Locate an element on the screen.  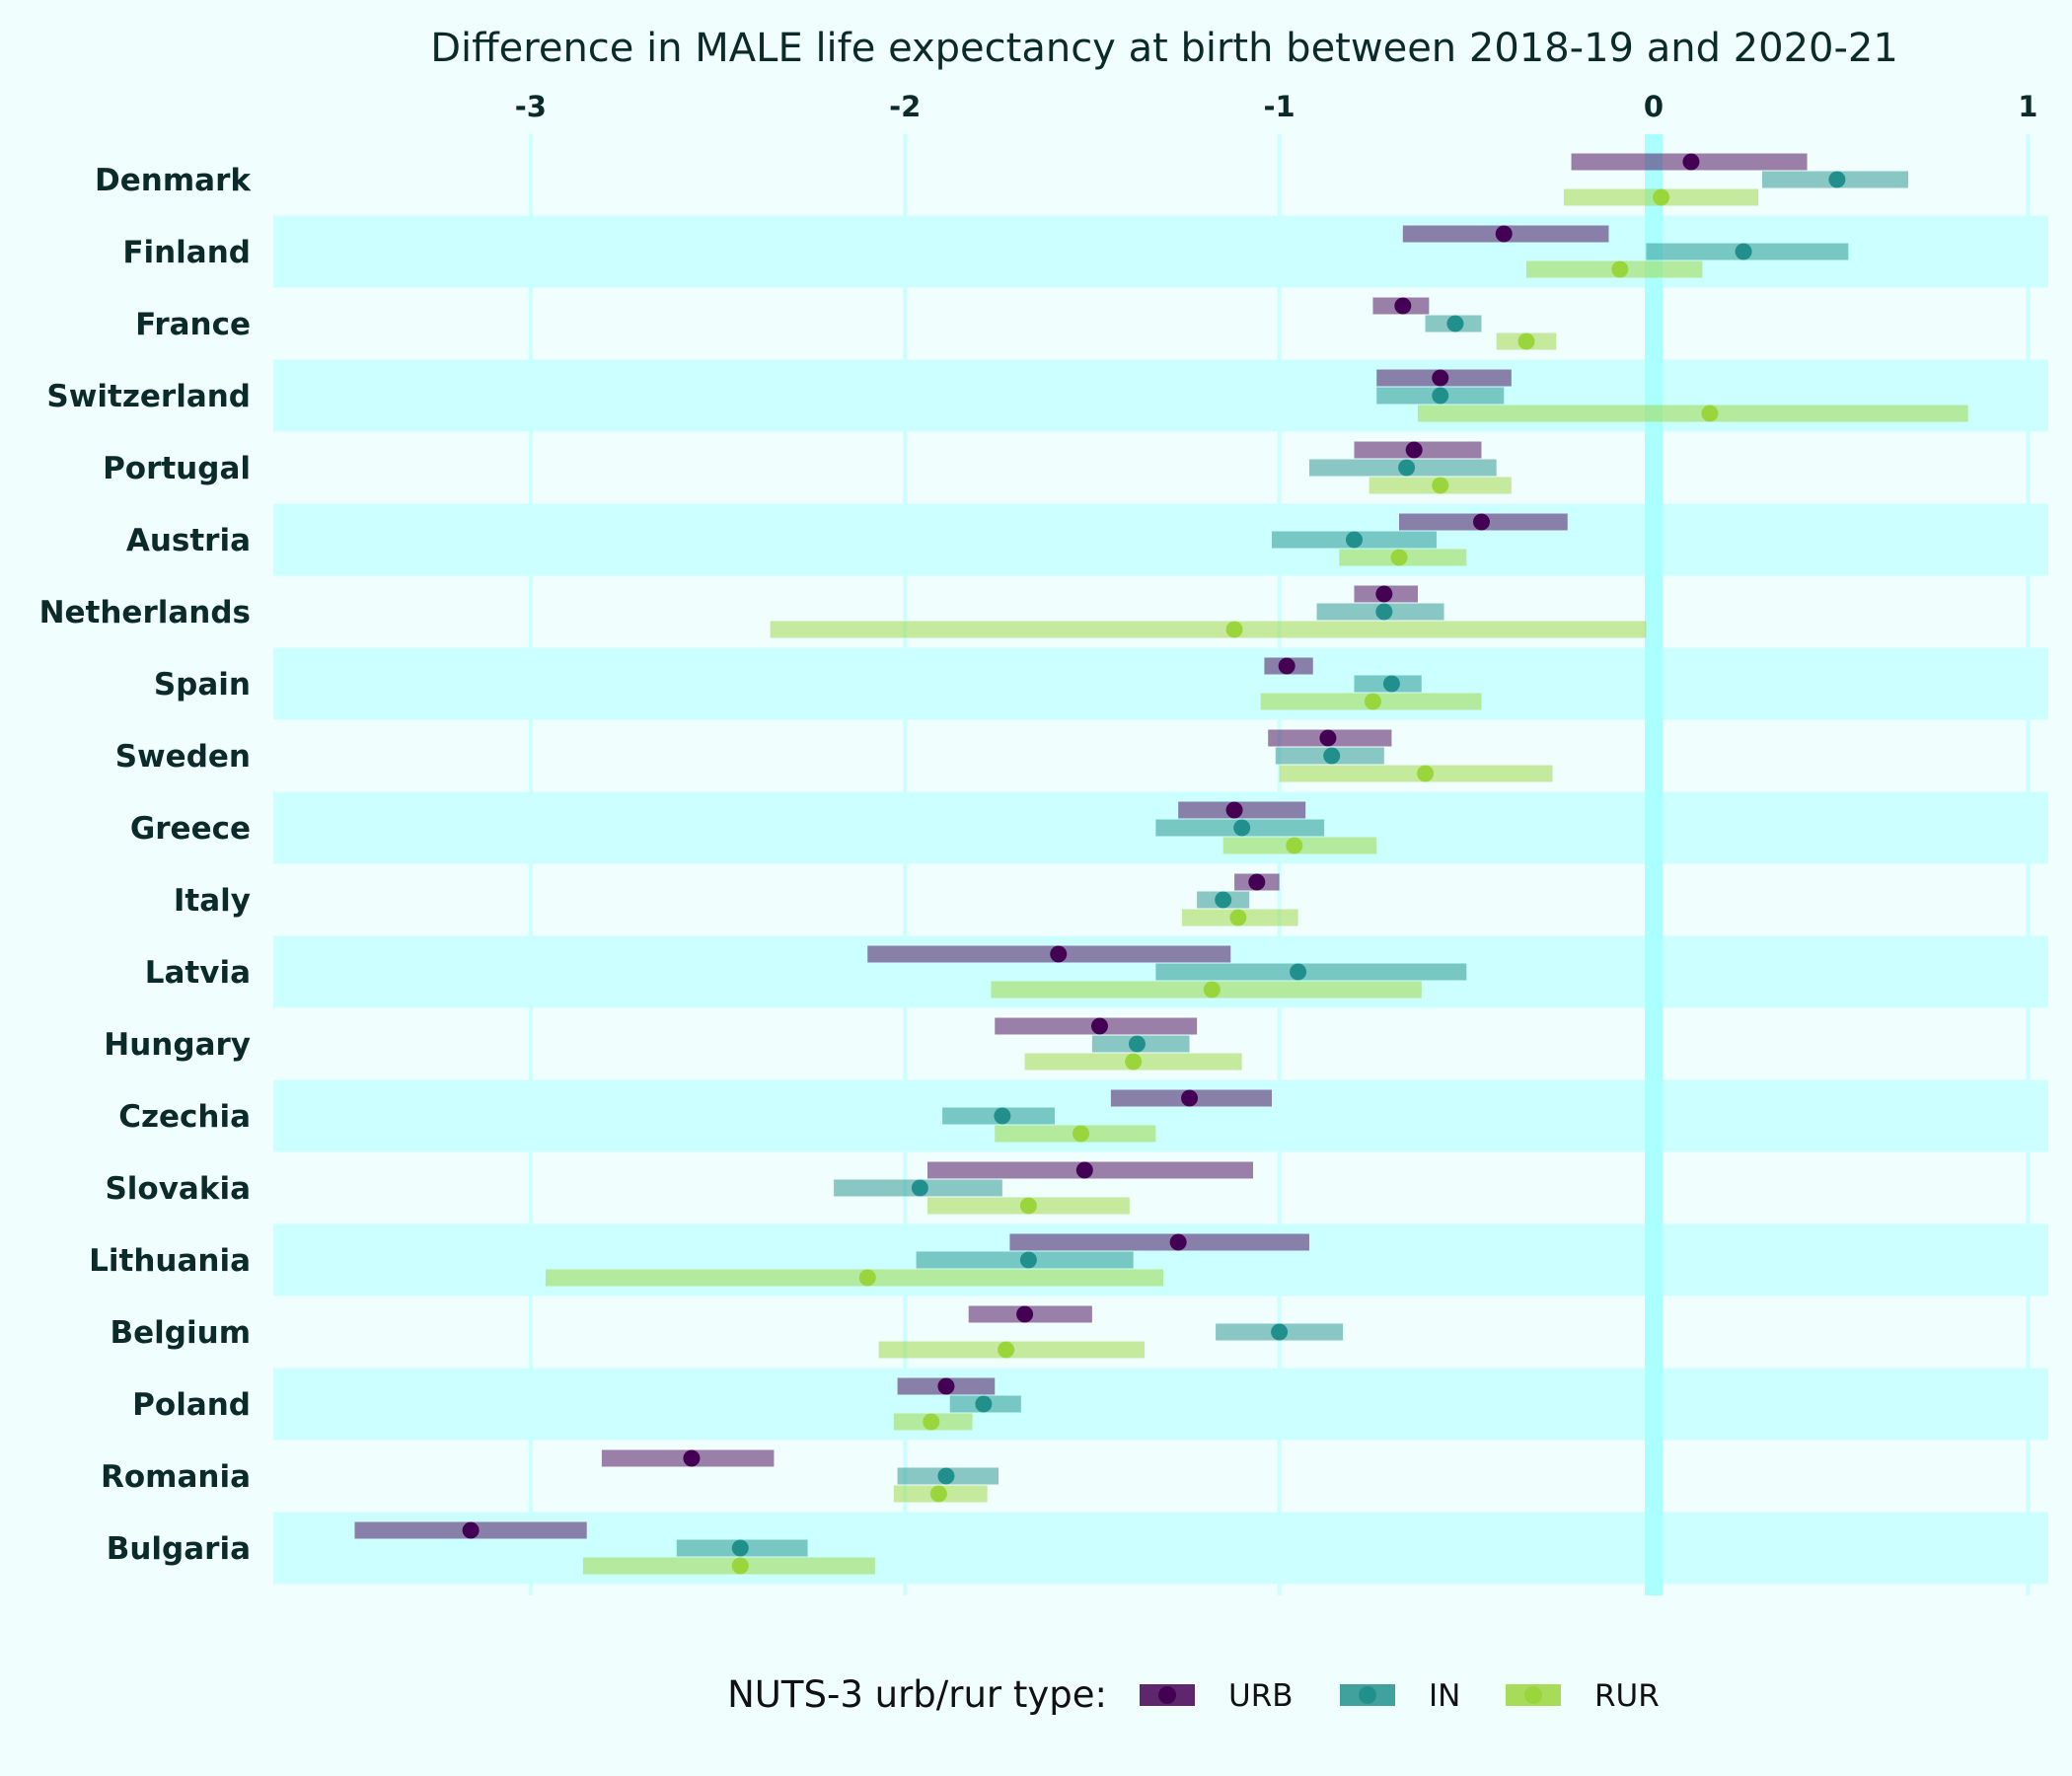
zero-reference is located at coordinates (1654, 865).